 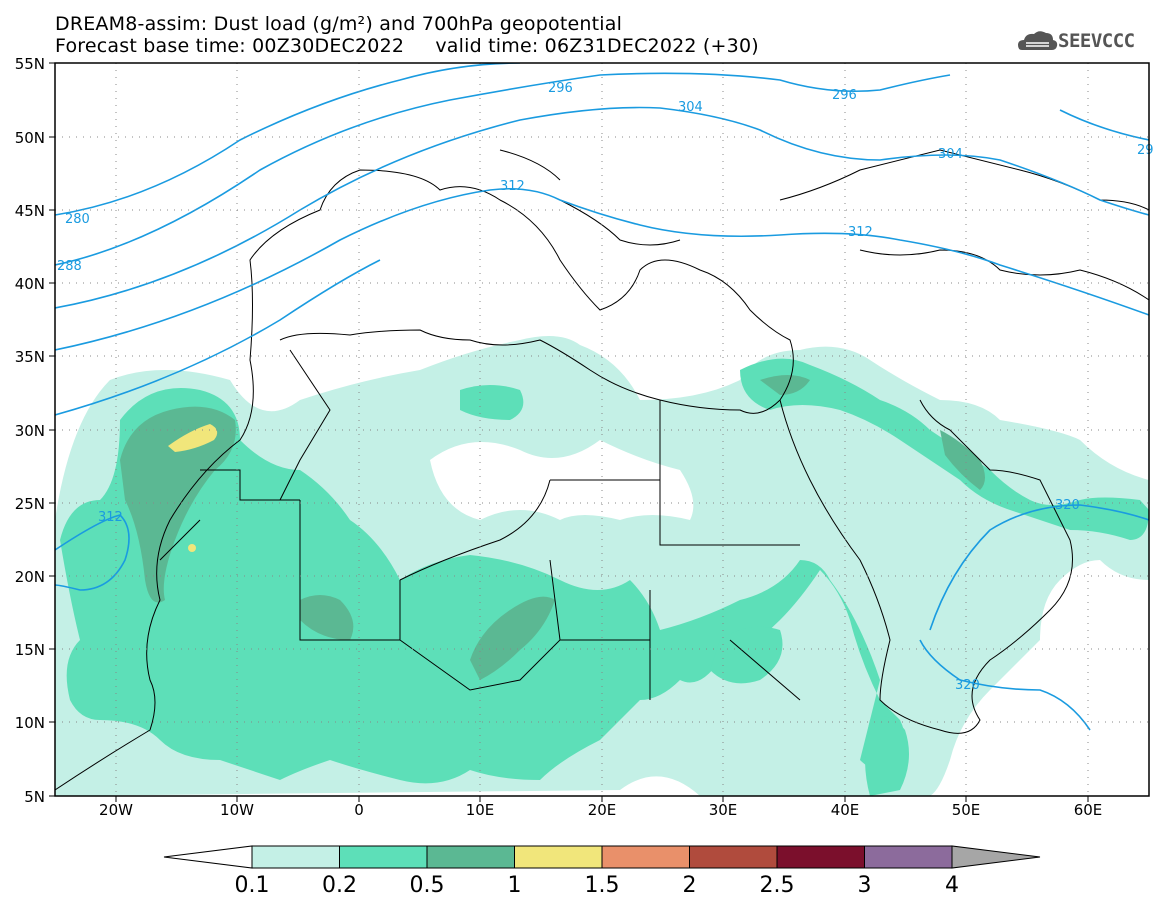 What do you see at coordinates (77, 219) in the screenshot?
I see `contour-label: 280` at bounding box center [77, 219].